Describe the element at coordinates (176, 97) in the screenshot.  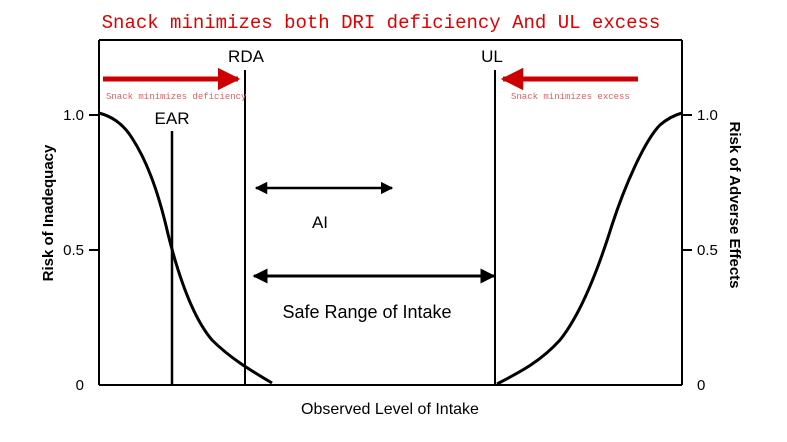
I see `deficiency-arrow-text: Snack minimizes deficiency` at that location.